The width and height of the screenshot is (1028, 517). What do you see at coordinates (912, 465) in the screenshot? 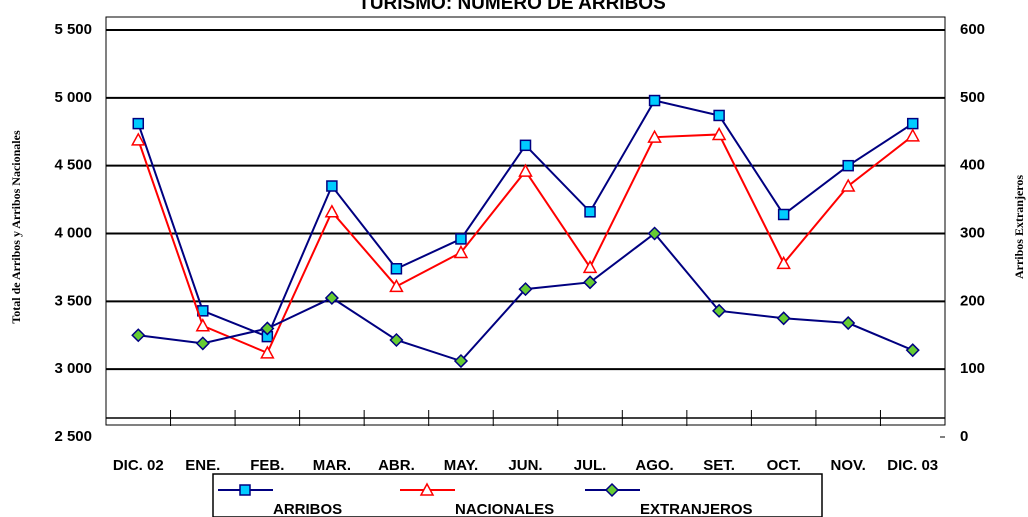
I see `x-tick-label: DIC. 03` at bounding box center [912, 465].